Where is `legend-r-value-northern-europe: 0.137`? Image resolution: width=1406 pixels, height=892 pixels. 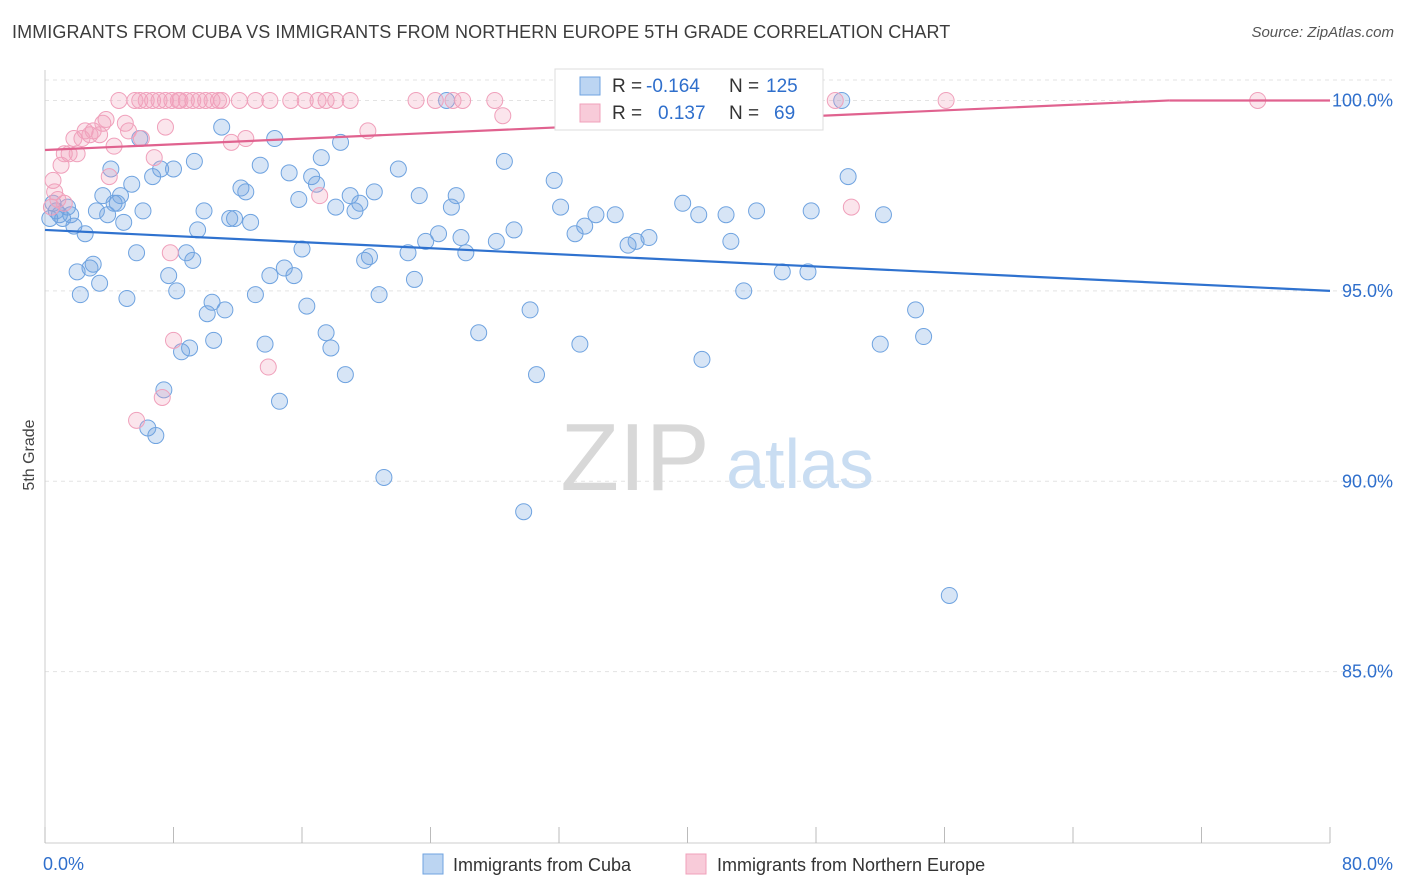
legend-r-value-northern-europe: 0.137 is located at coordinates (682, 113).